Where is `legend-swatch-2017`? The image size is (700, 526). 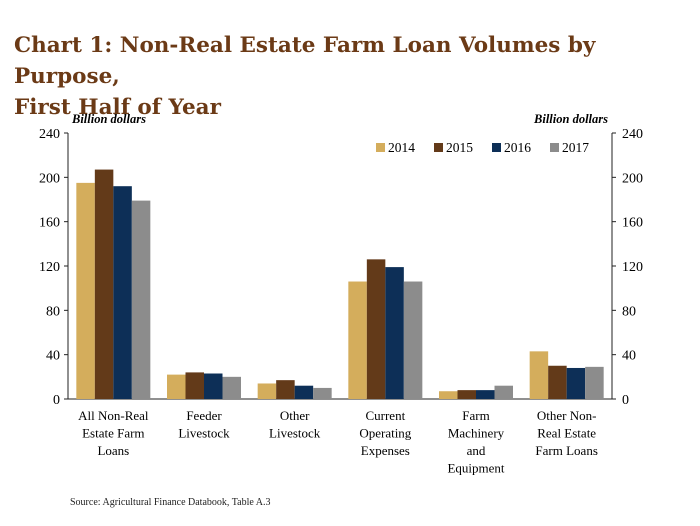 legend-swatch-2017 is located at coordinates (554, 147).